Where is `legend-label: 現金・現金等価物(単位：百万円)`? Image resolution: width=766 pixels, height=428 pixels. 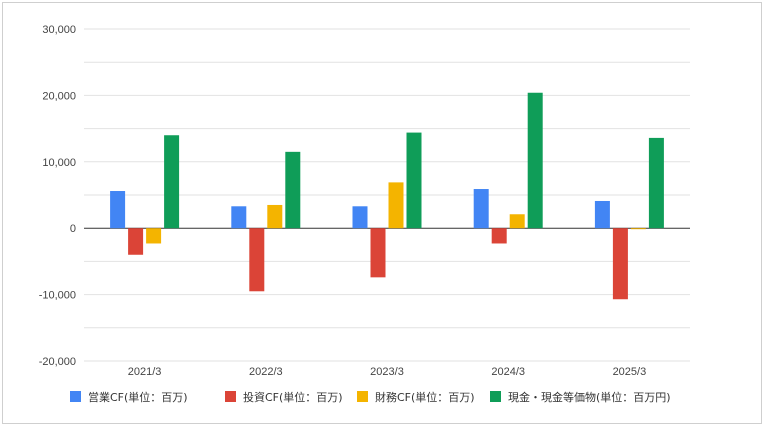
legend-label: 現金・現金等価物(単位：百万円) is located at coordinates (589, 397).